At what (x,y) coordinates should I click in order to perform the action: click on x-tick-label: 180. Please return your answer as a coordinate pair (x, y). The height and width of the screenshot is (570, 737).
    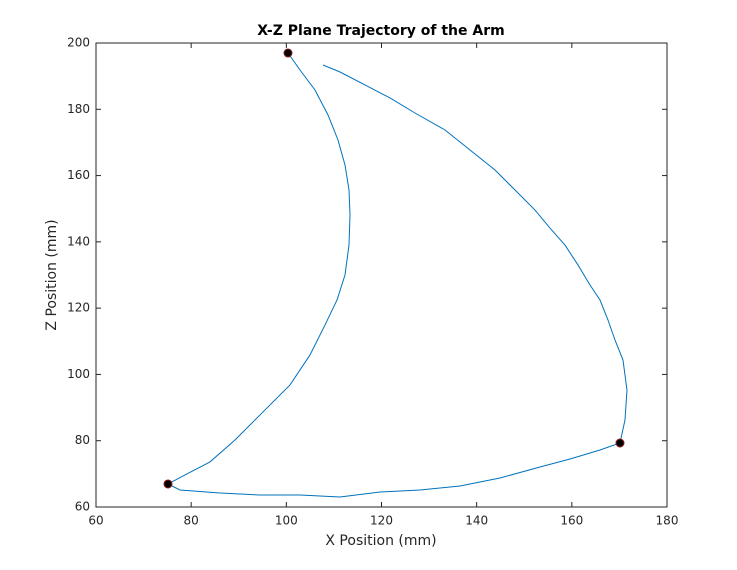
    Looking at the image, I should click on (667, 521).